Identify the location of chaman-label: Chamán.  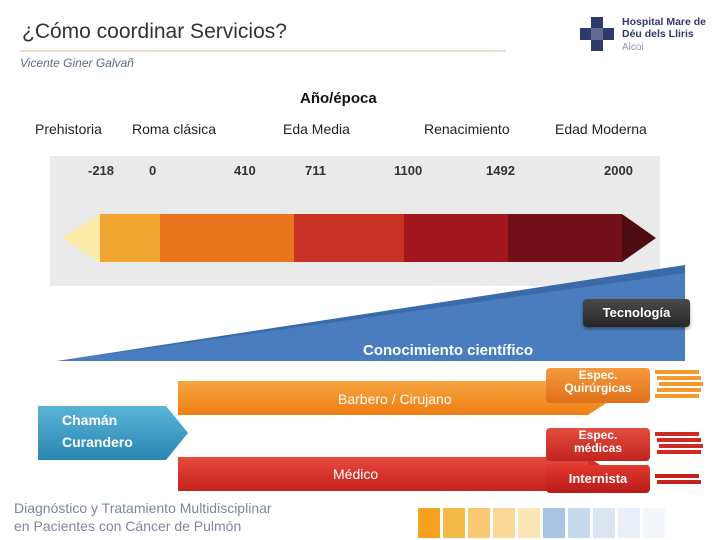
(90, 420).